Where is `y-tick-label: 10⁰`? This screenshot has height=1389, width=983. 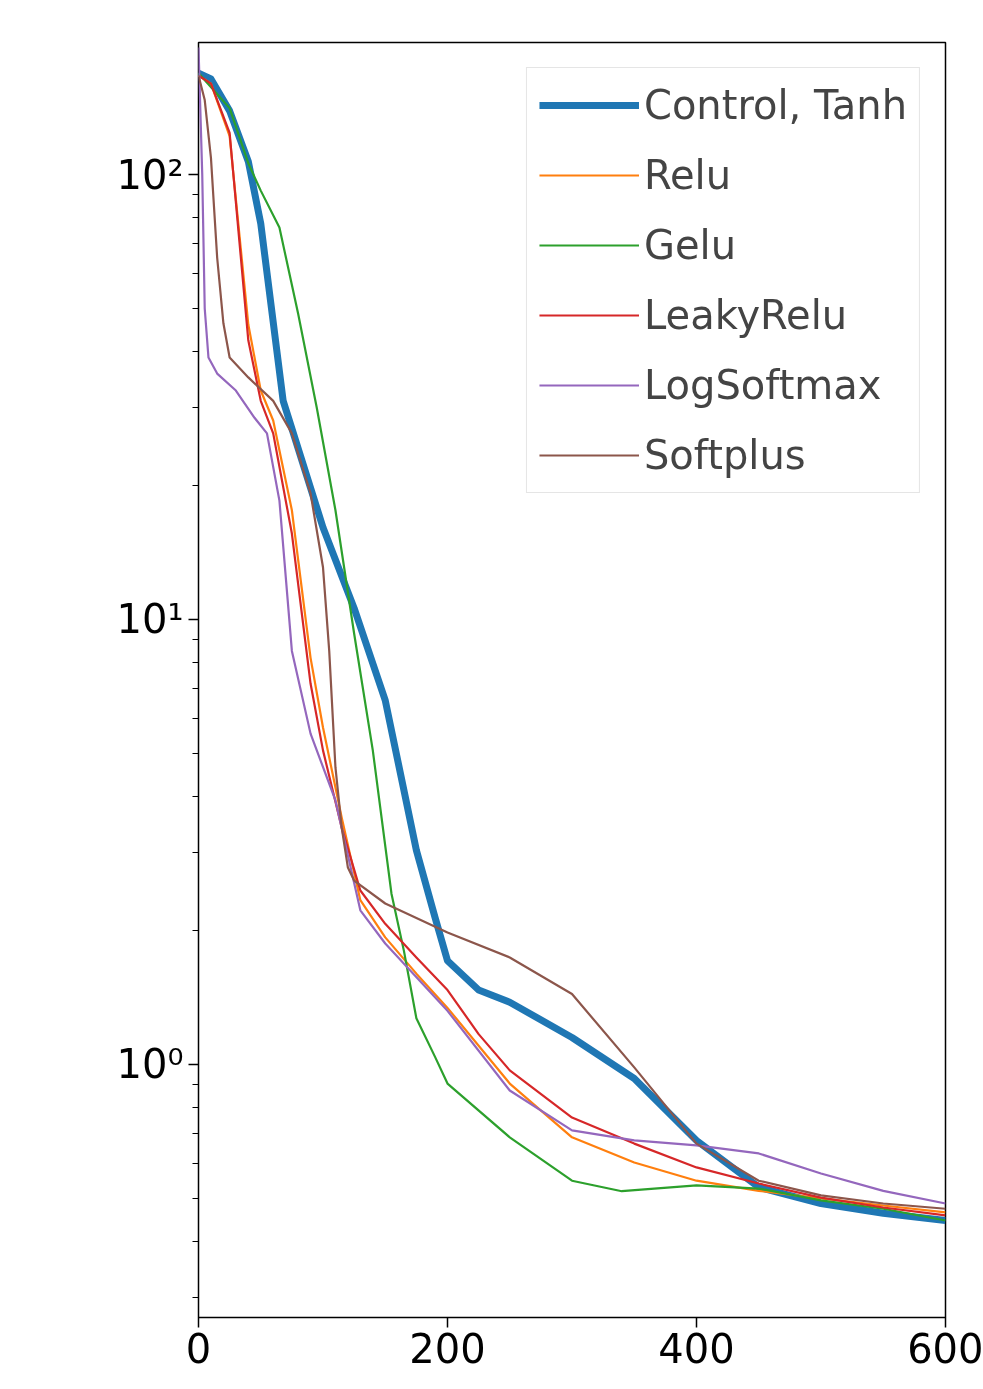 y-tick-label: 10⁰ is located at coordinates (150, 1064).